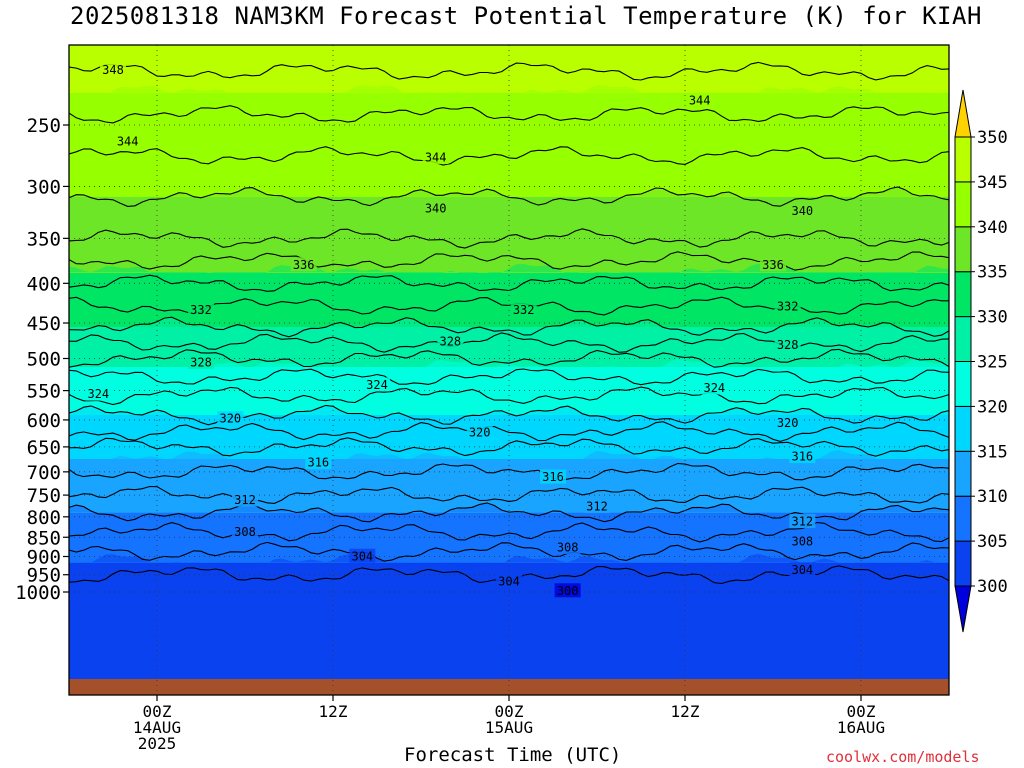 The image size is (1024, 768). I want to click on source-credit: coolwx.com/models, so click(903, 757).